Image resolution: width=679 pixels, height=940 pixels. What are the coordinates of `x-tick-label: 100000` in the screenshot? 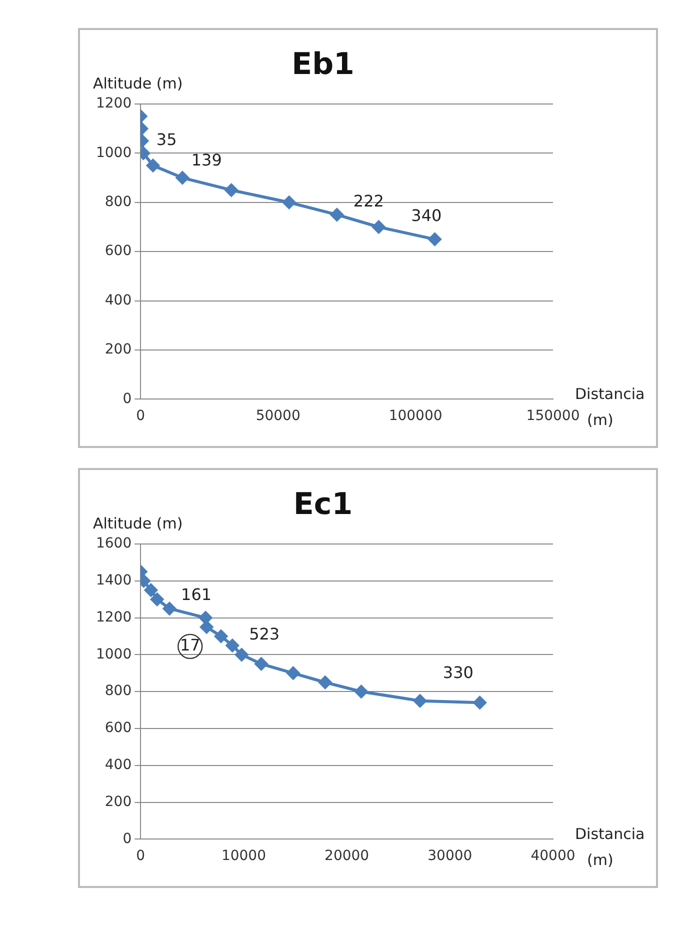 It's located at (415, 416).